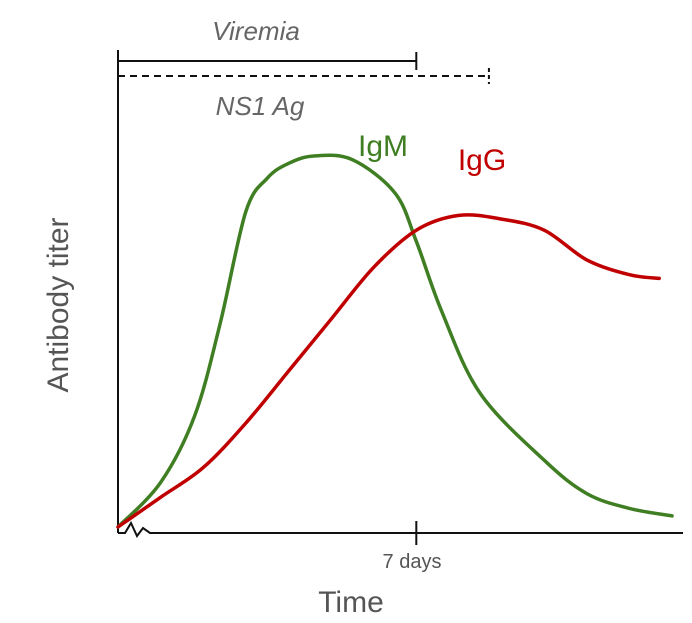 This screenshot has width=692, height=623. I want to click on viremia-label: Viremia, so click(256, 31).